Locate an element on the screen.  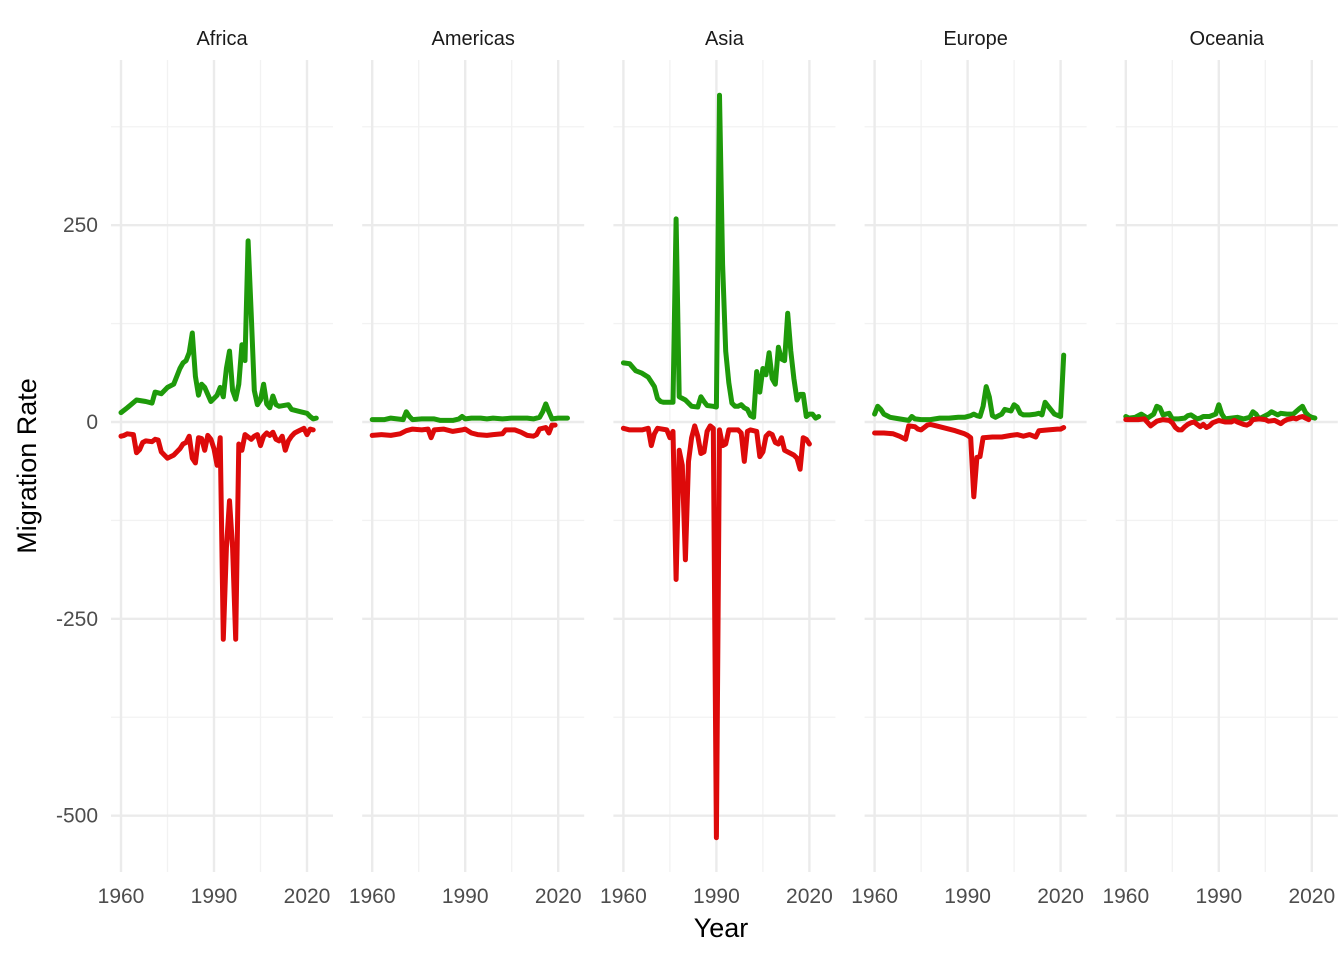
facet-strip-label-oceania: Oceania is located at coordinates (1227, 39).